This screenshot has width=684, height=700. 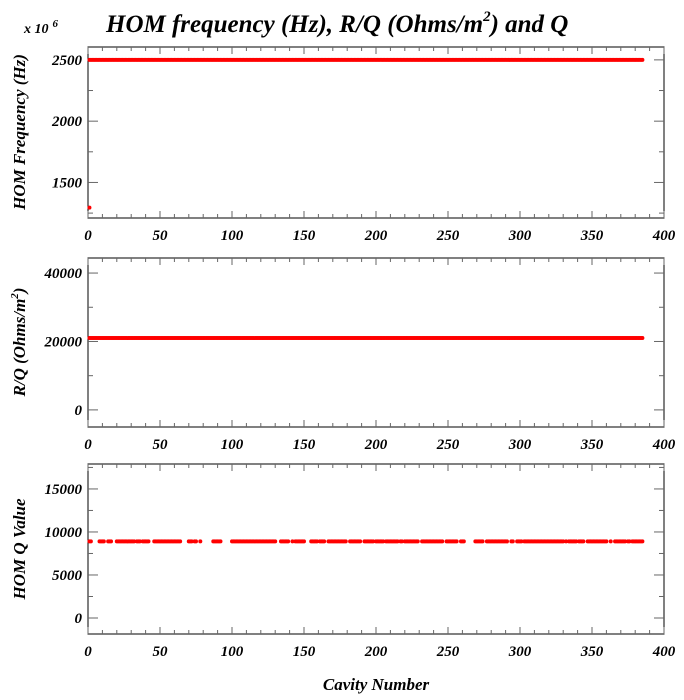 What do you see at coordinates (376, 684) in the screenshot?
I see `x-axis-label: Cavity Number` at bounding box center [376, 684].